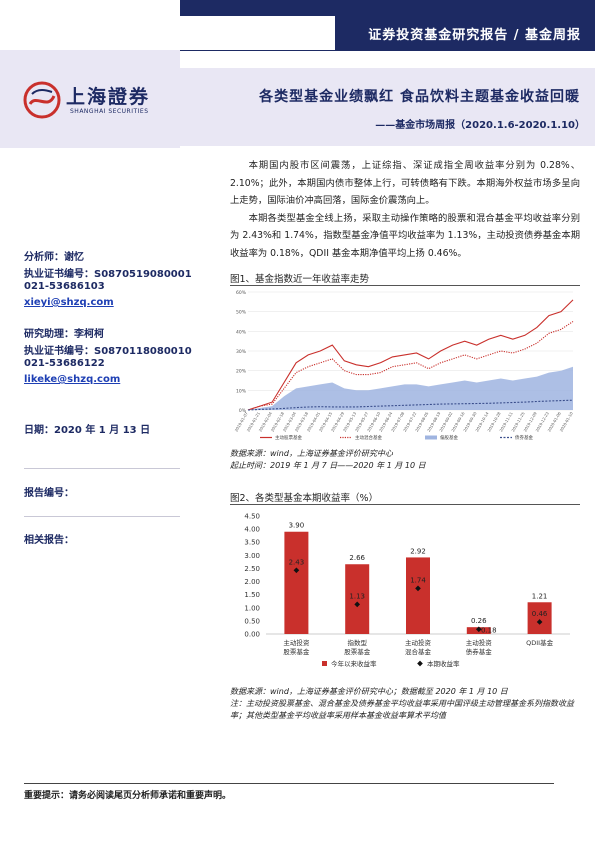 The image size is (595, 842). I want to click on y-tick-label: 2.50, so click(252, 569).